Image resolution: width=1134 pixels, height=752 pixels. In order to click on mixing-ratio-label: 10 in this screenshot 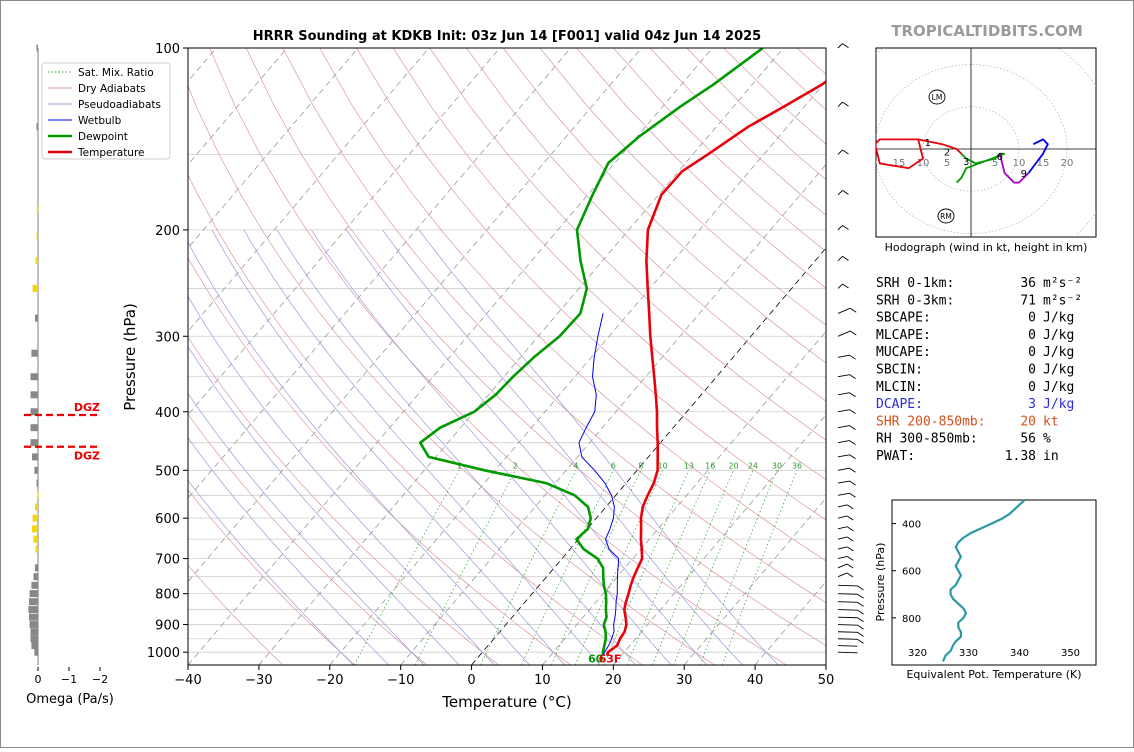, I will do `click(663, 465)`.